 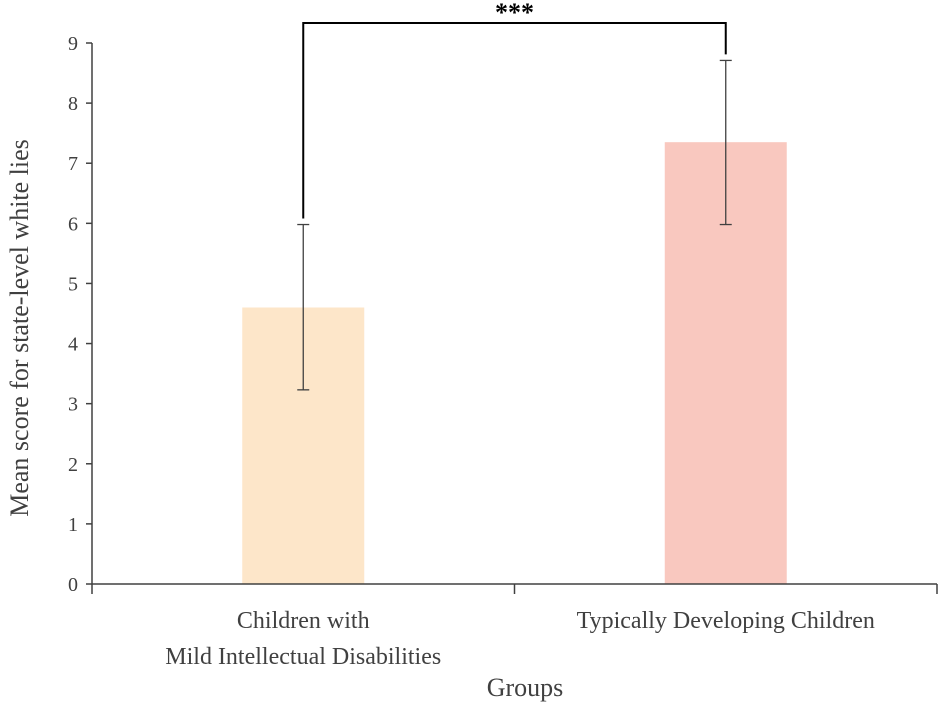 What do you see at coordinates (73, 104) in the screenshot?
I see `y-tick-label: 8` at bounding box center [73, 104].